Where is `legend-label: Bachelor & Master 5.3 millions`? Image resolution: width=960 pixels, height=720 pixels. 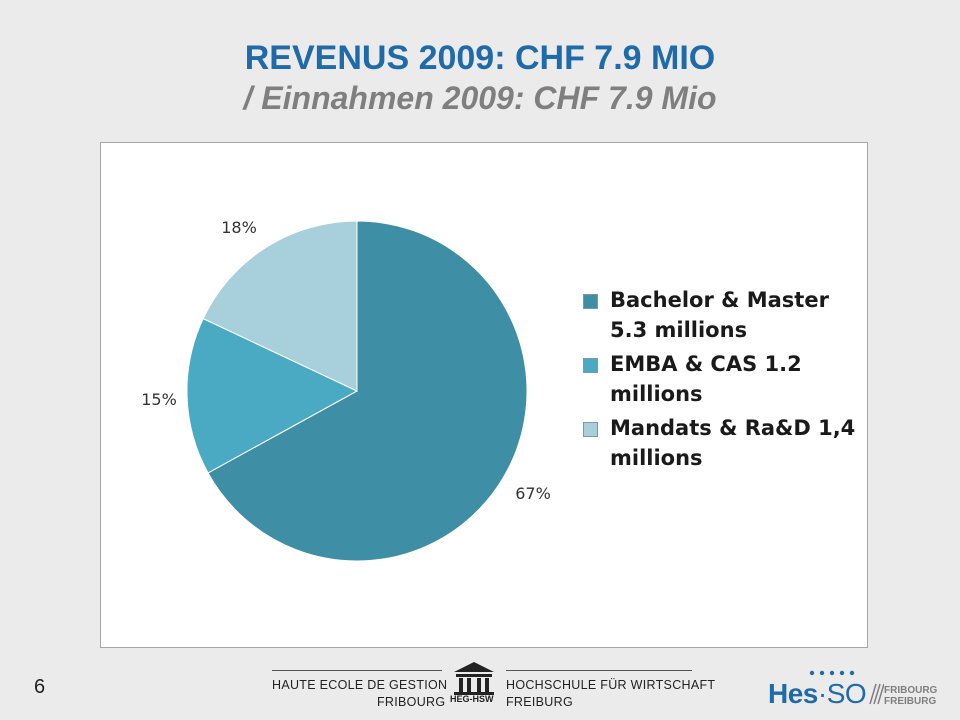 legend-label: Bachelor & Master 5.3 millions is located at coordinates (719, 315).